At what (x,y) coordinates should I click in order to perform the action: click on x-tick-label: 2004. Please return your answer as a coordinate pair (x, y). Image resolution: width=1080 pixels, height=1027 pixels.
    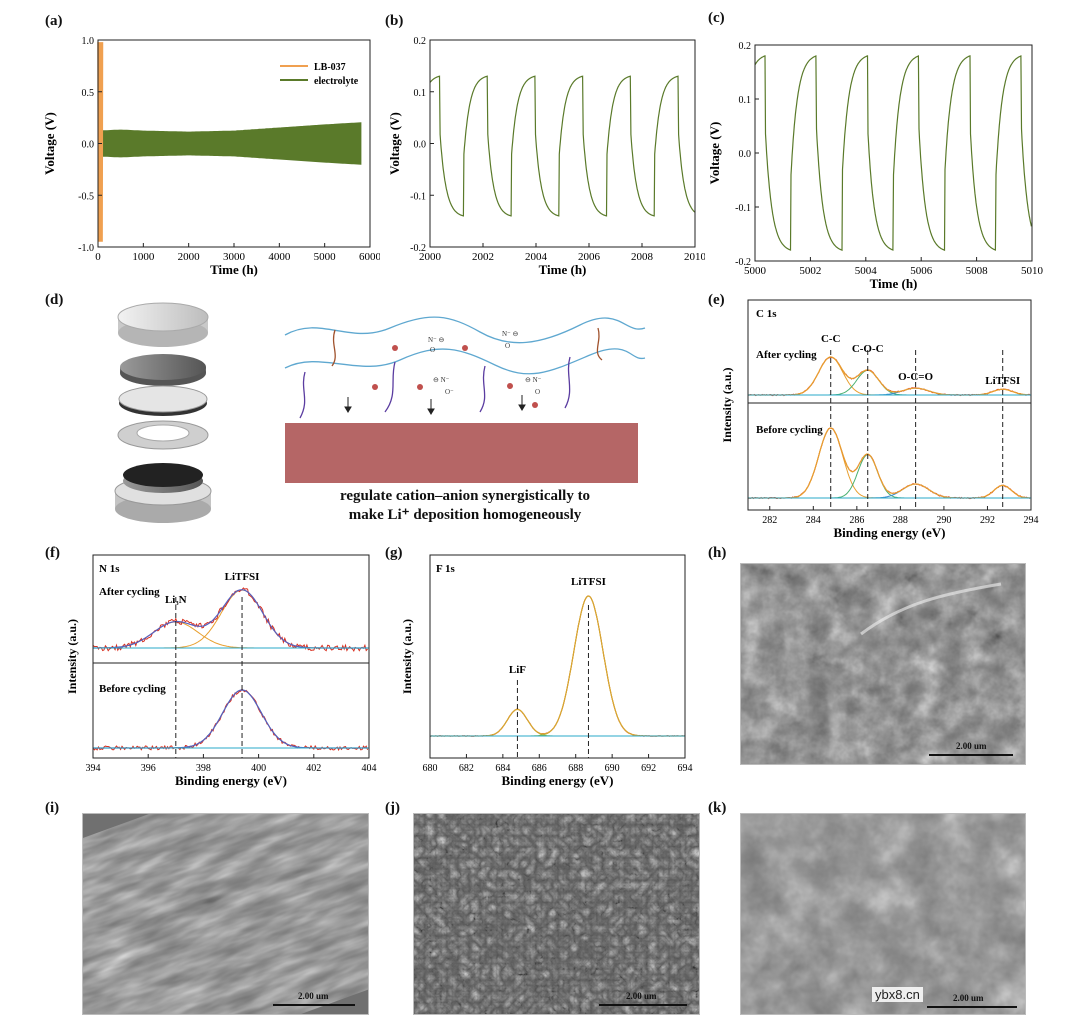
    Looking at the image, I should click on (536, 257).